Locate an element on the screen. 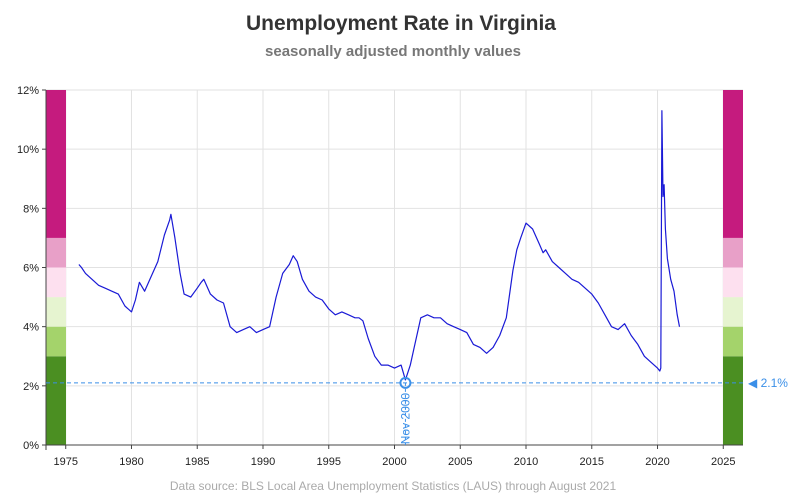 The image size is (800, 500). y-tick-label: 10% is located at coordinates (28, 150).